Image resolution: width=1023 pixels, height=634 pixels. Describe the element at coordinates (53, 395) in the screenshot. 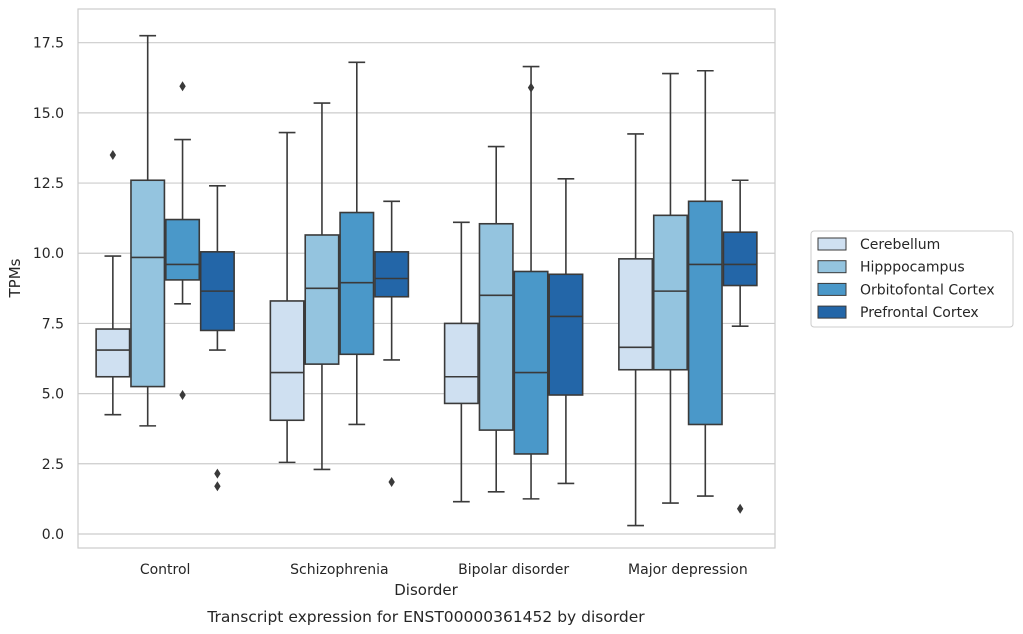

I see `y-tick-label: 5.0` at that location.